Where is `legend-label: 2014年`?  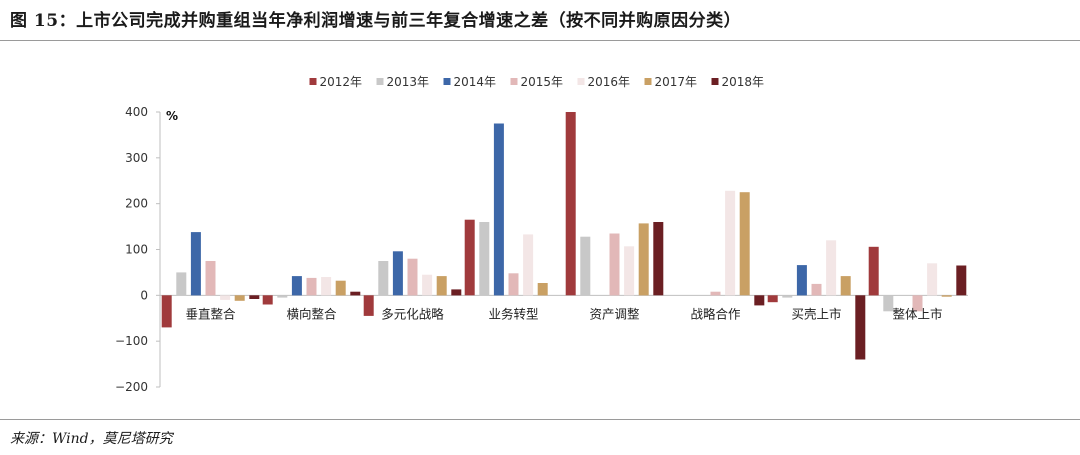
legend-label: 2014年 is located at coordinates (475, 82).